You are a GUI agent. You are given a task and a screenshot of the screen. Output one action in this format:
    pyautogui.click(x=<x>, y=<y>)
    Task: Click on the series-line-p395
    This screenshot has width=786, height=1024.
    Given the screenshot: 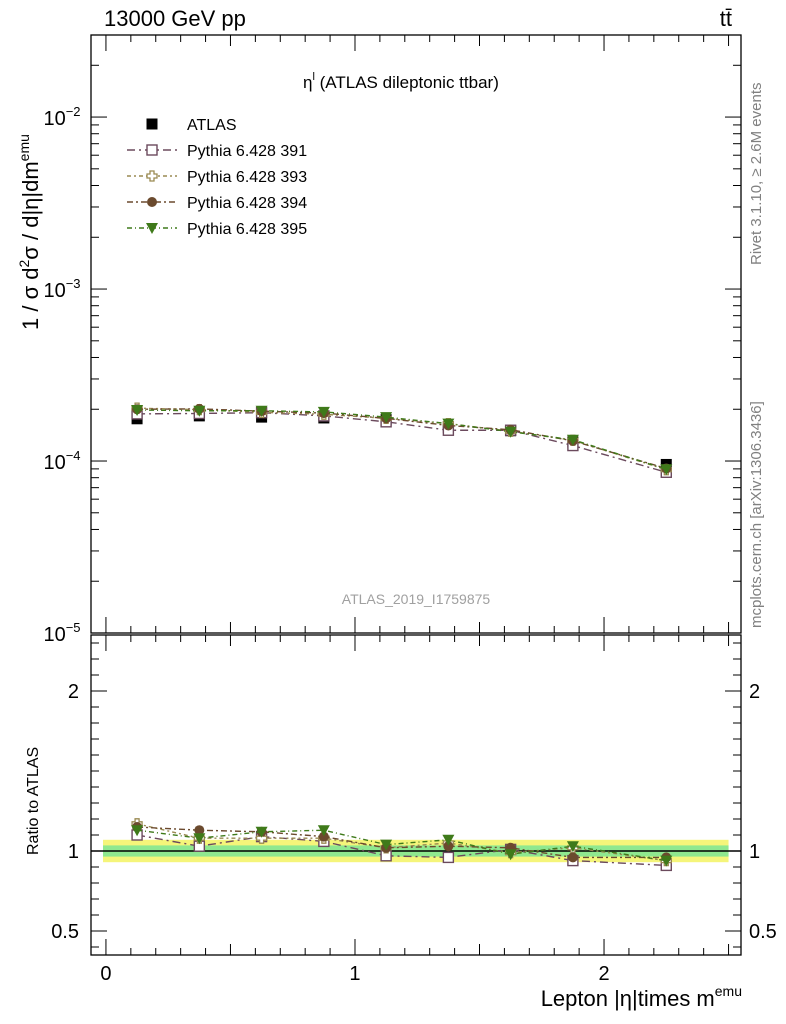 What is the action you would take?
    pyautogui.click(x=402, y=439)
    